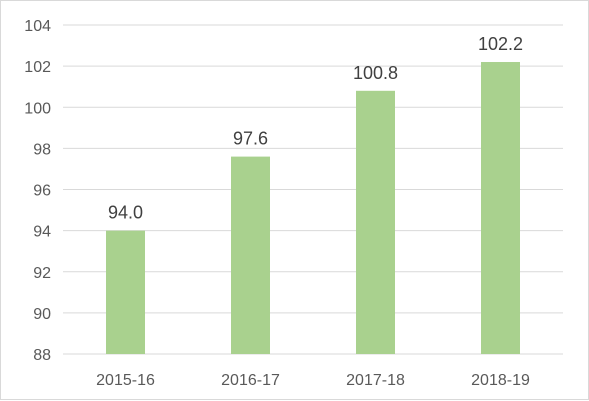 This screenshot has width=589, height=401. What do you see at coordinates (42, 149) in the screenshot?
I see `y-tick-label: 98` at bounding box center [42, 149].